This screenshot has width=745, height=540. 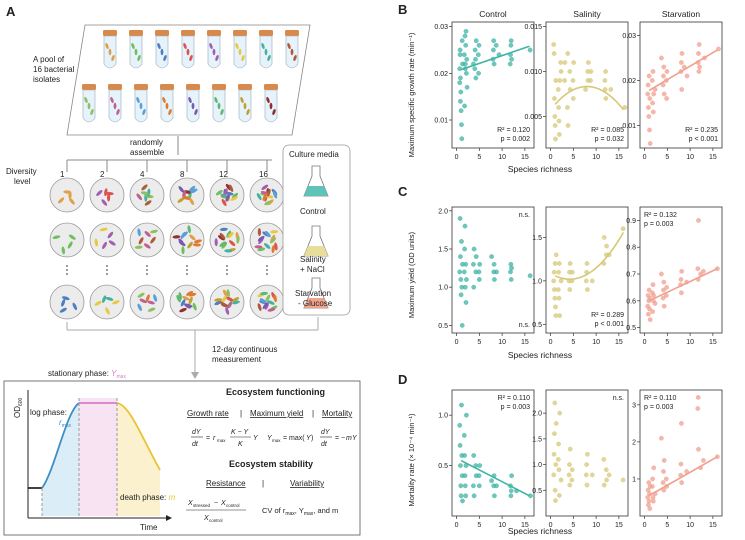 I want to click on resistance-label: Resistance, so click(x=226, y=483).